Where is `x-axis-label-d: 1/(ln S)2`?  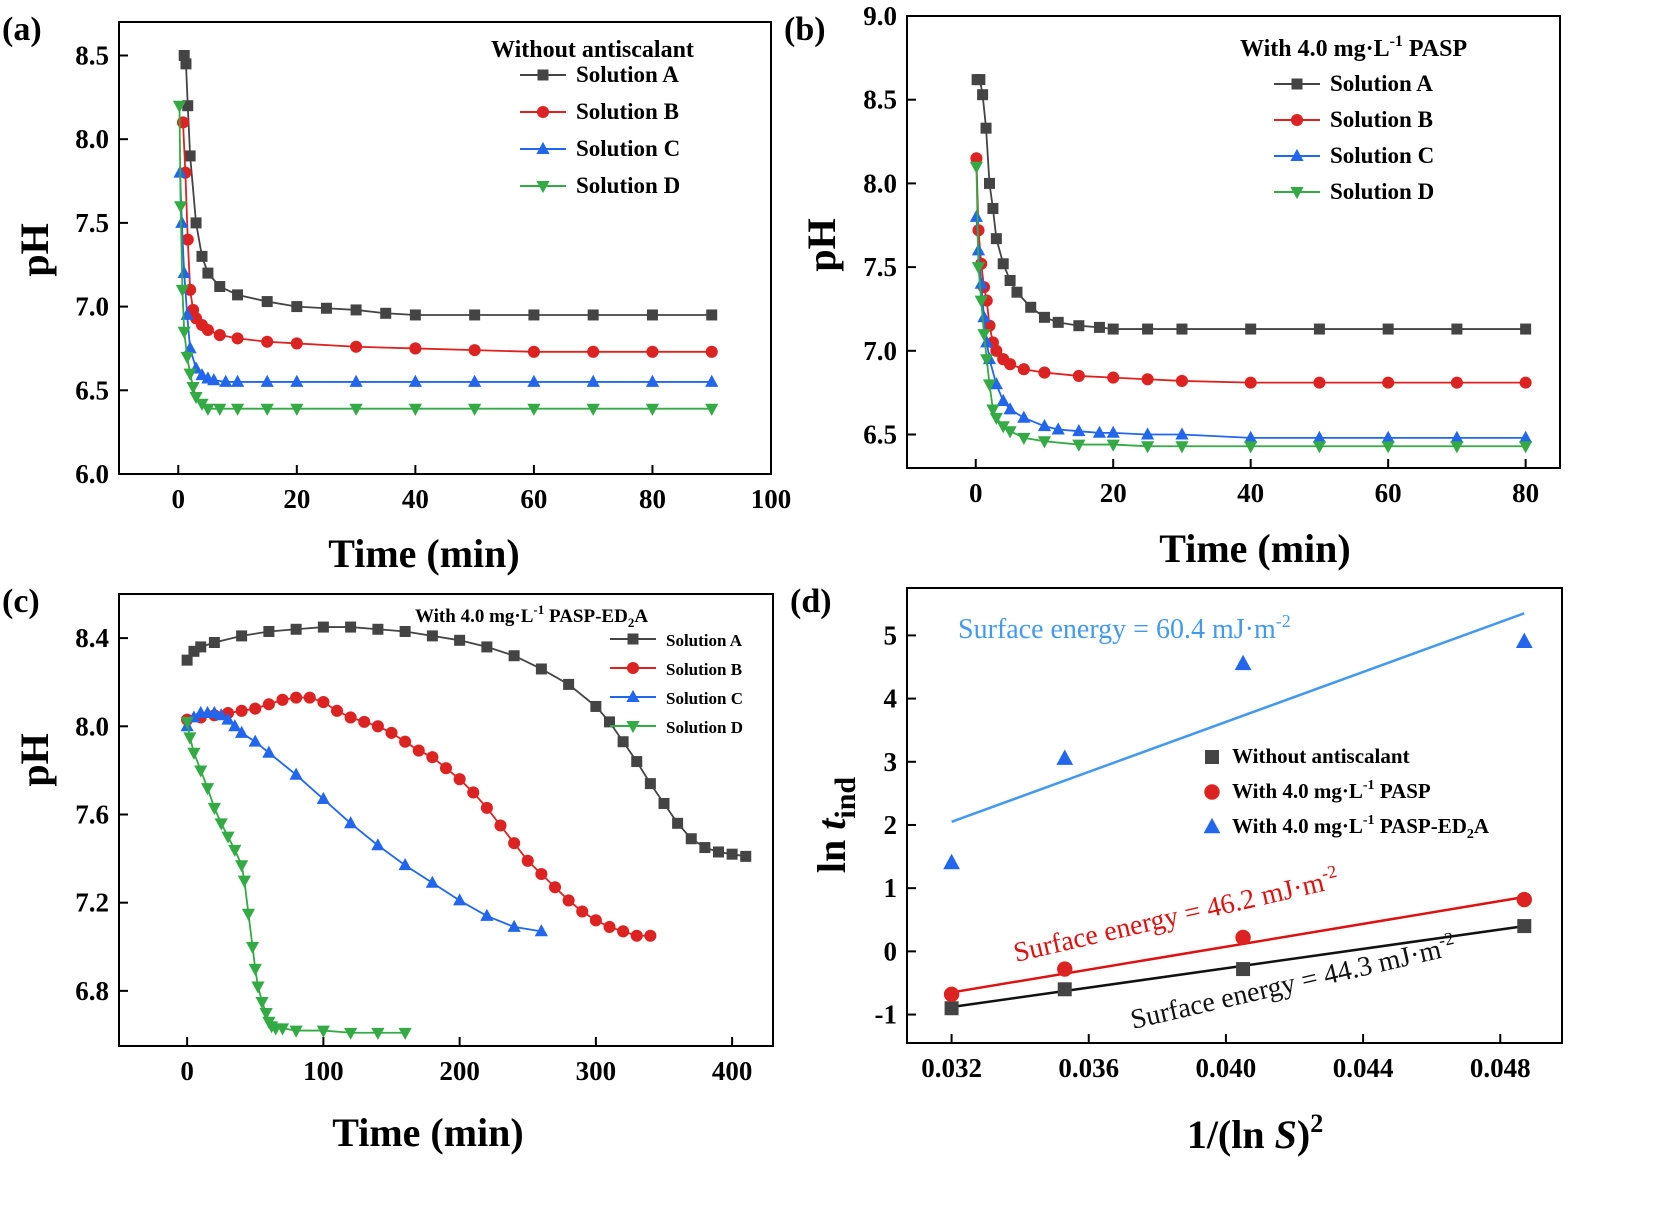
x-axis-label-d: 1/(ln S)2 is located at coordinates (1255, 1133).